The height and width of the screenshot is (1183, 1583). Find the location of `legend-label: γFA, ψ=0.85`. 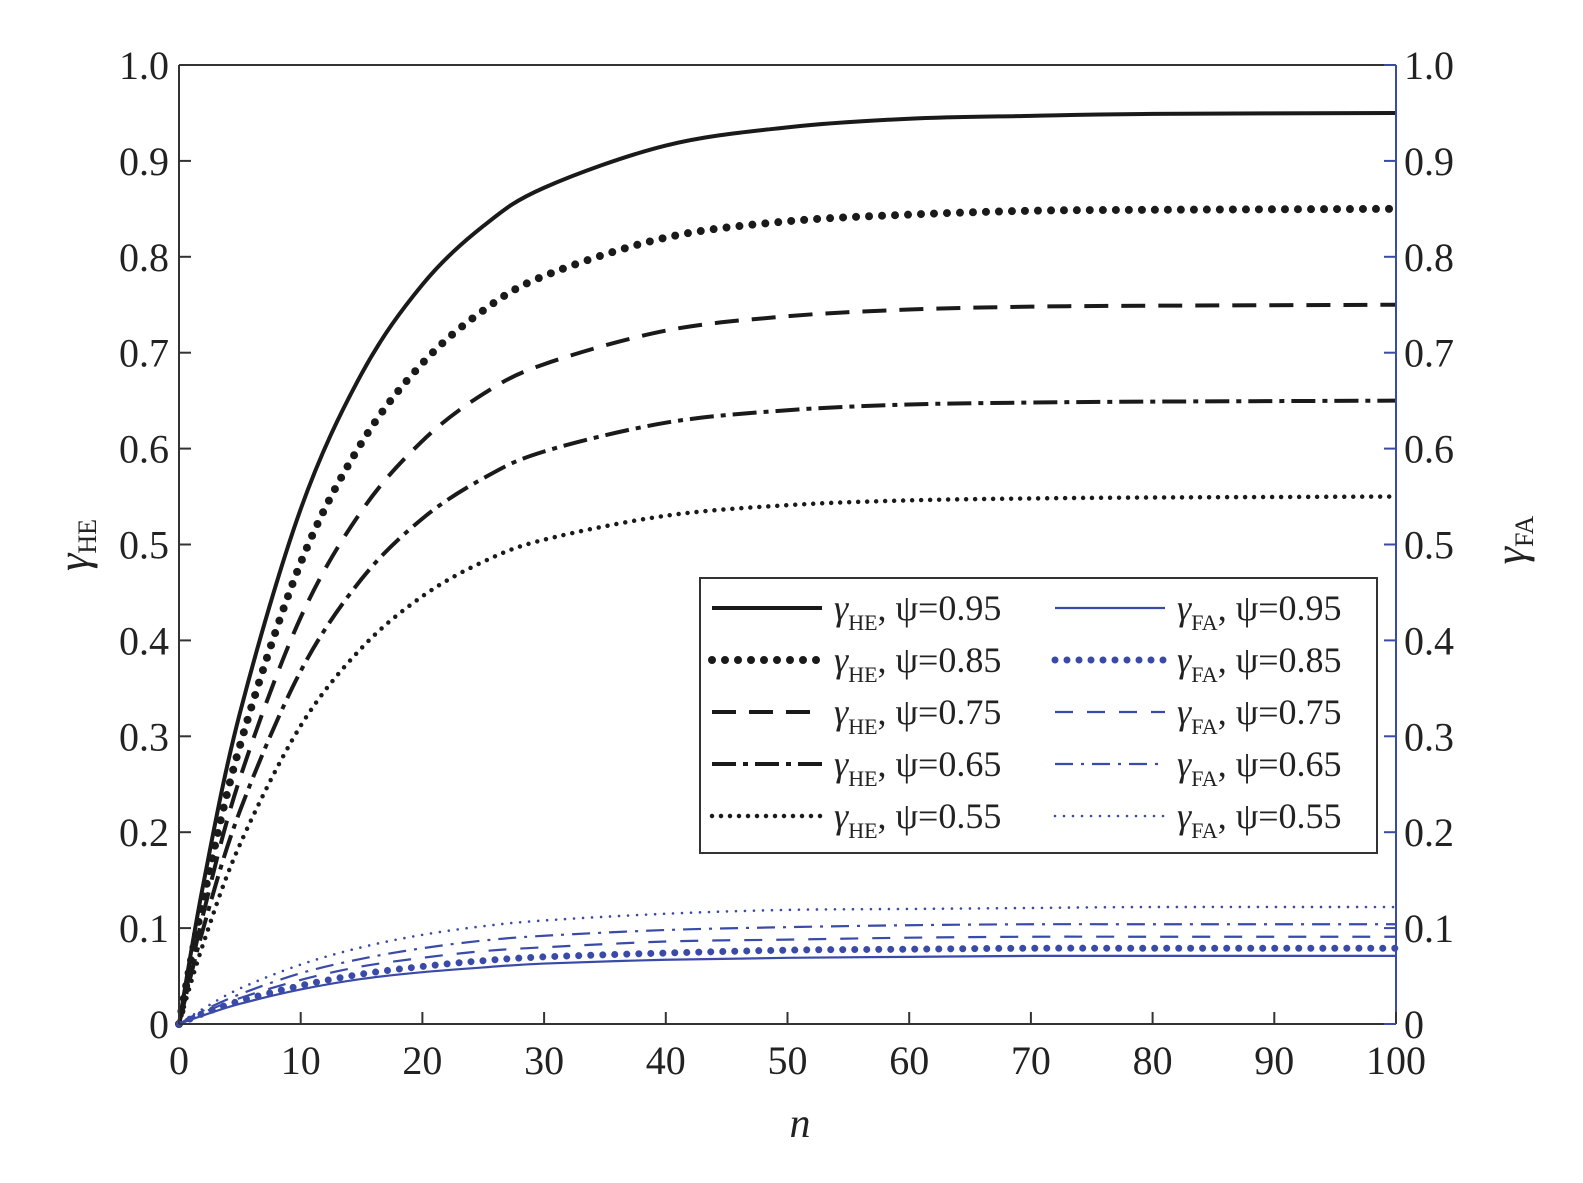

legend-label: γFA, ψ=0.85 is located at coordinates (1259, 663).